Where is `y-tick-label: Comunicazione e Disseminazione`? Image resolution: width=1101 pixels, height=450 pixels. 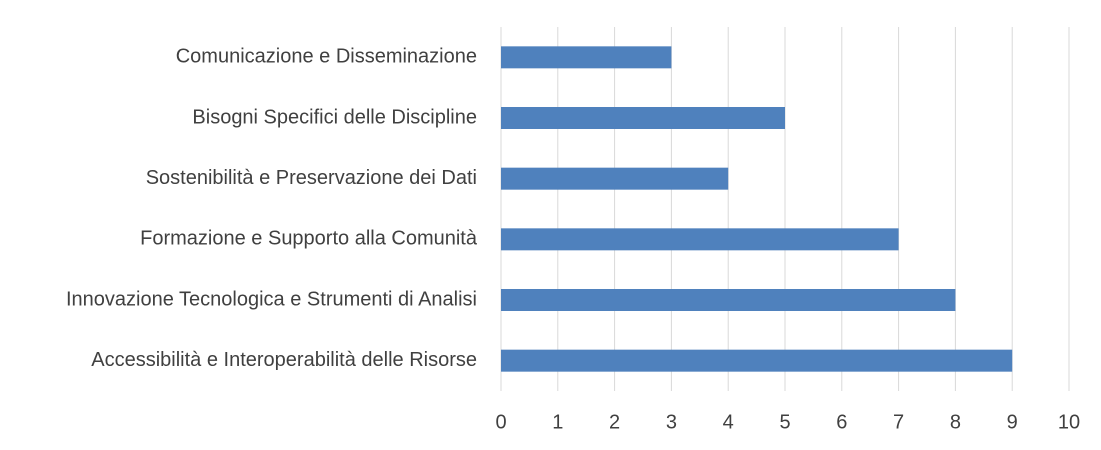 y-tick-label: Comunicazione e Disseminazione is located at coordinates (326, 57).